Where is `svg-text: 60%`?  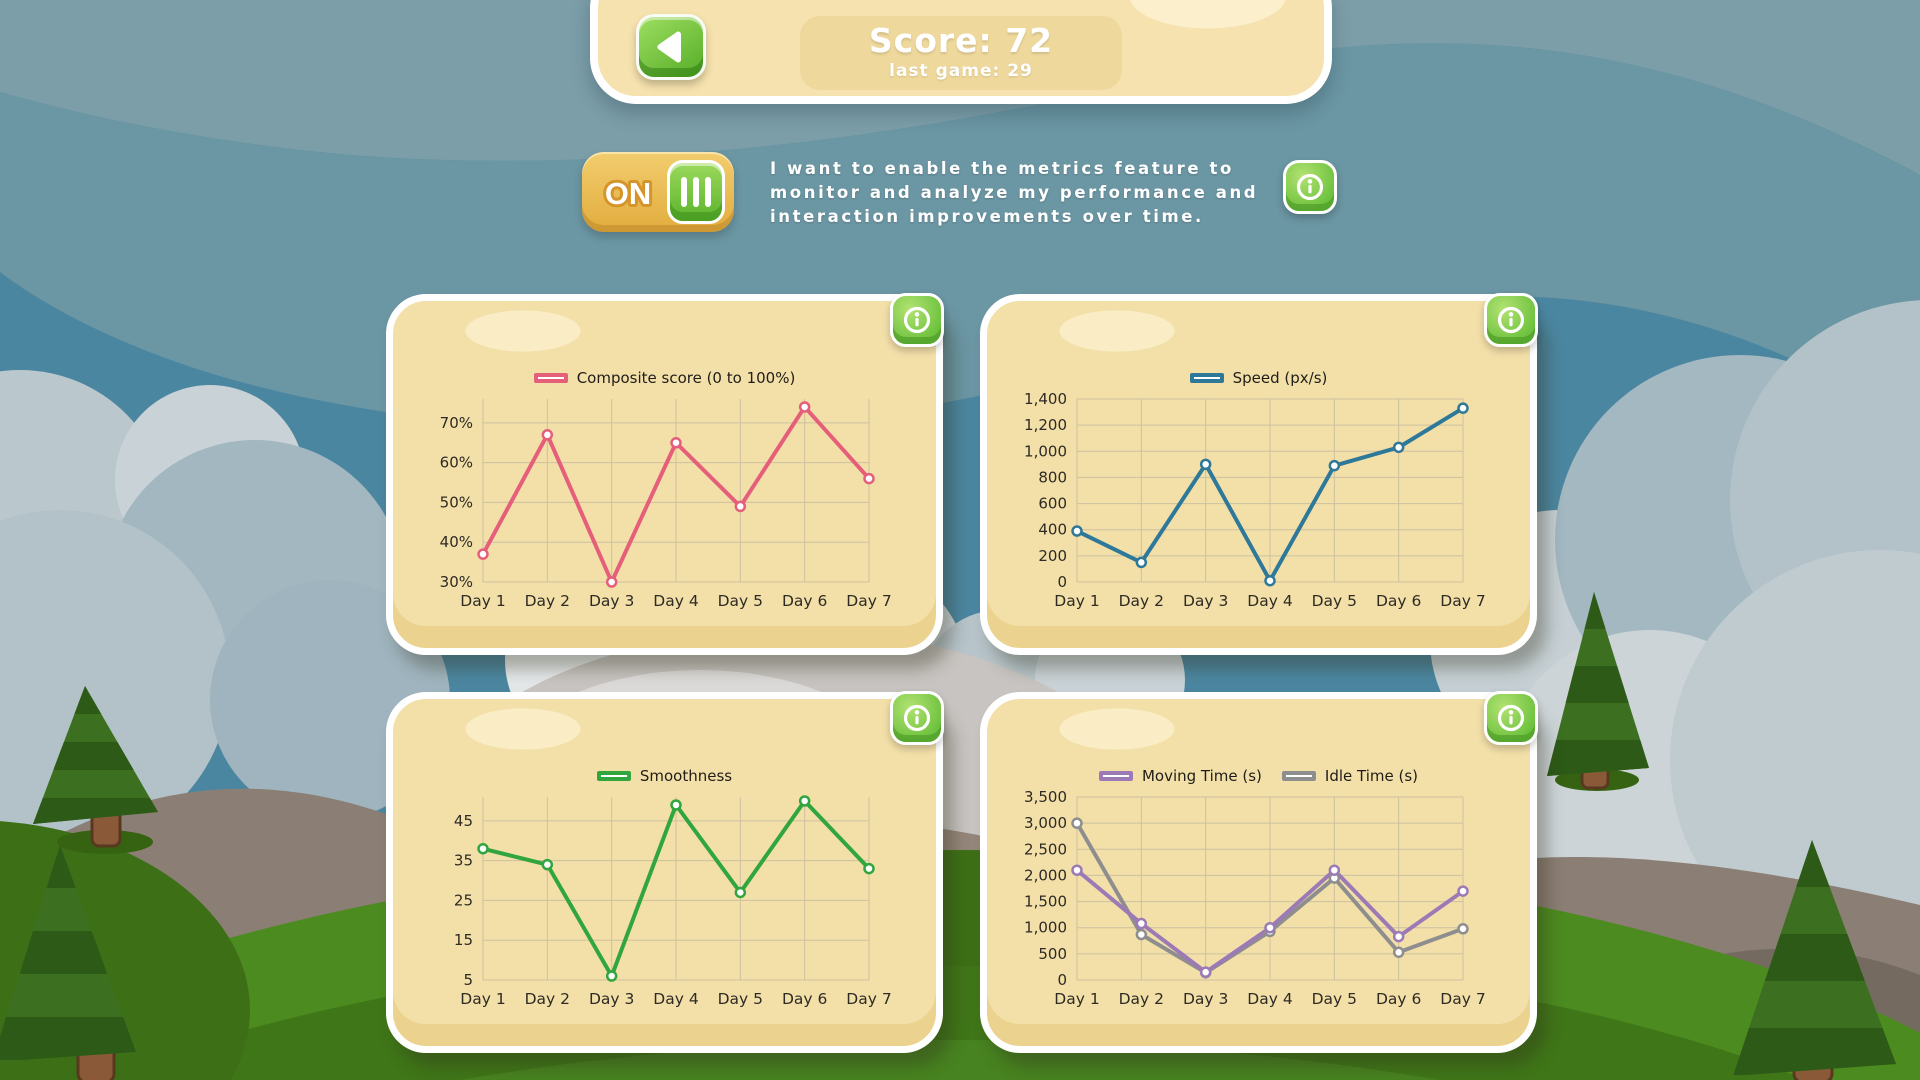
svg-text: 60% is located at coordinates (456, 463).